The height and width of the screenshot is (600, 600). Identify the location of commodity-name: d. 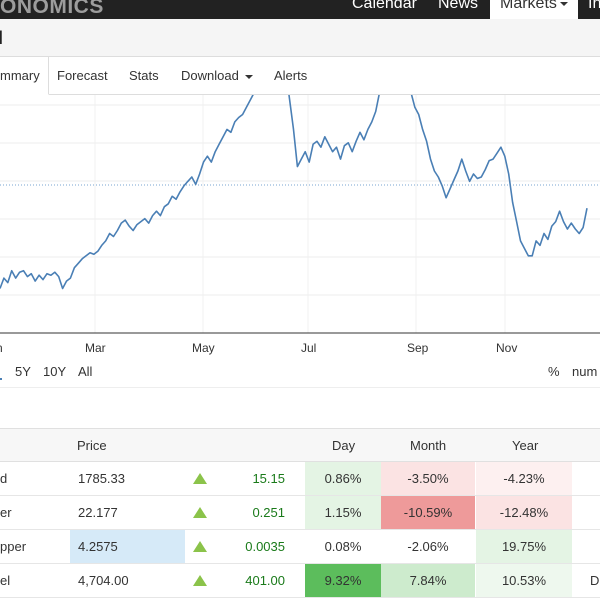
(4, 478).